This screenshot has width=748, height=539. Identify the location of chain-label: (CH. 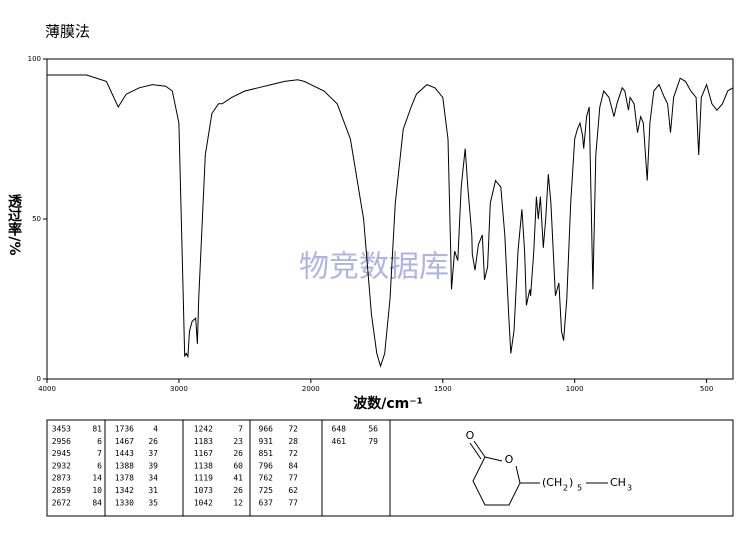
(552, 482).